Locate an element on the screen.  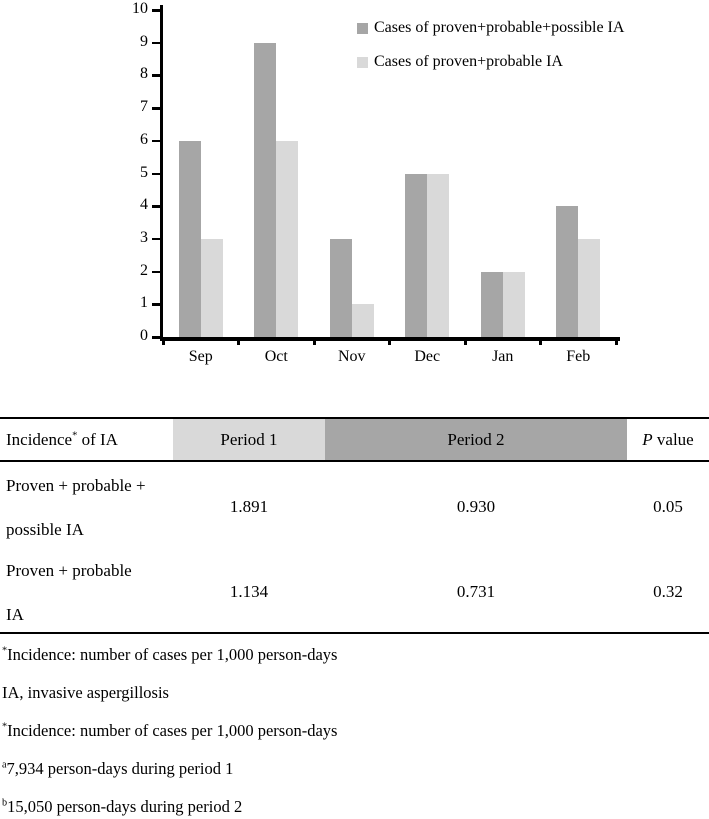
y-axis-label: 3 is located at coordinates (144, 237).